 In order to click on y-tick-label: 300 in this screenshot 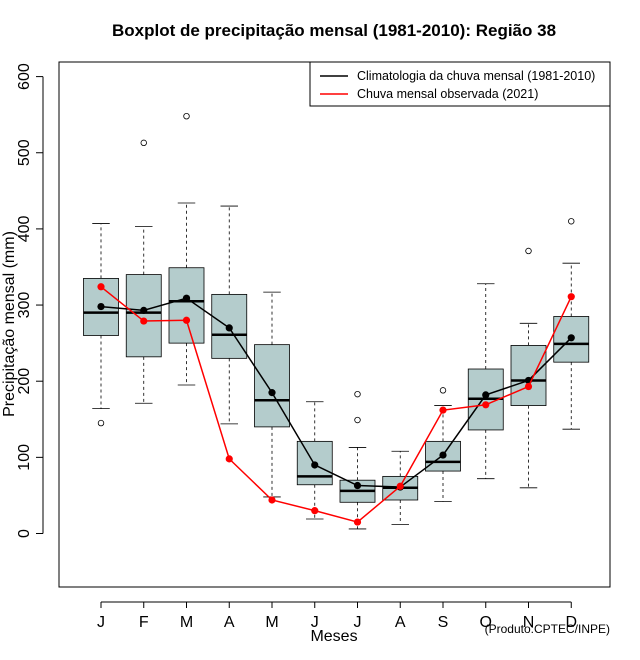, I will do `click(24, 305)`.